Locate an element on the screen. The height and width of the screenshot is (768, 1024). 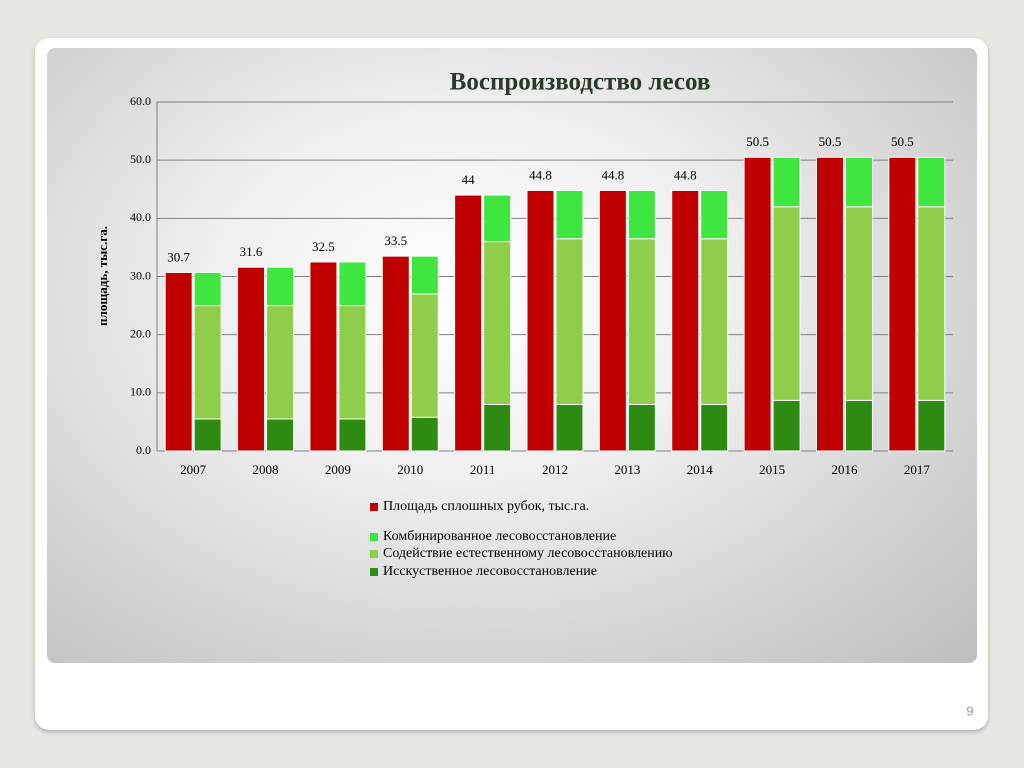
y-tick-label: 20.0 is located at coordinates (140, 333).